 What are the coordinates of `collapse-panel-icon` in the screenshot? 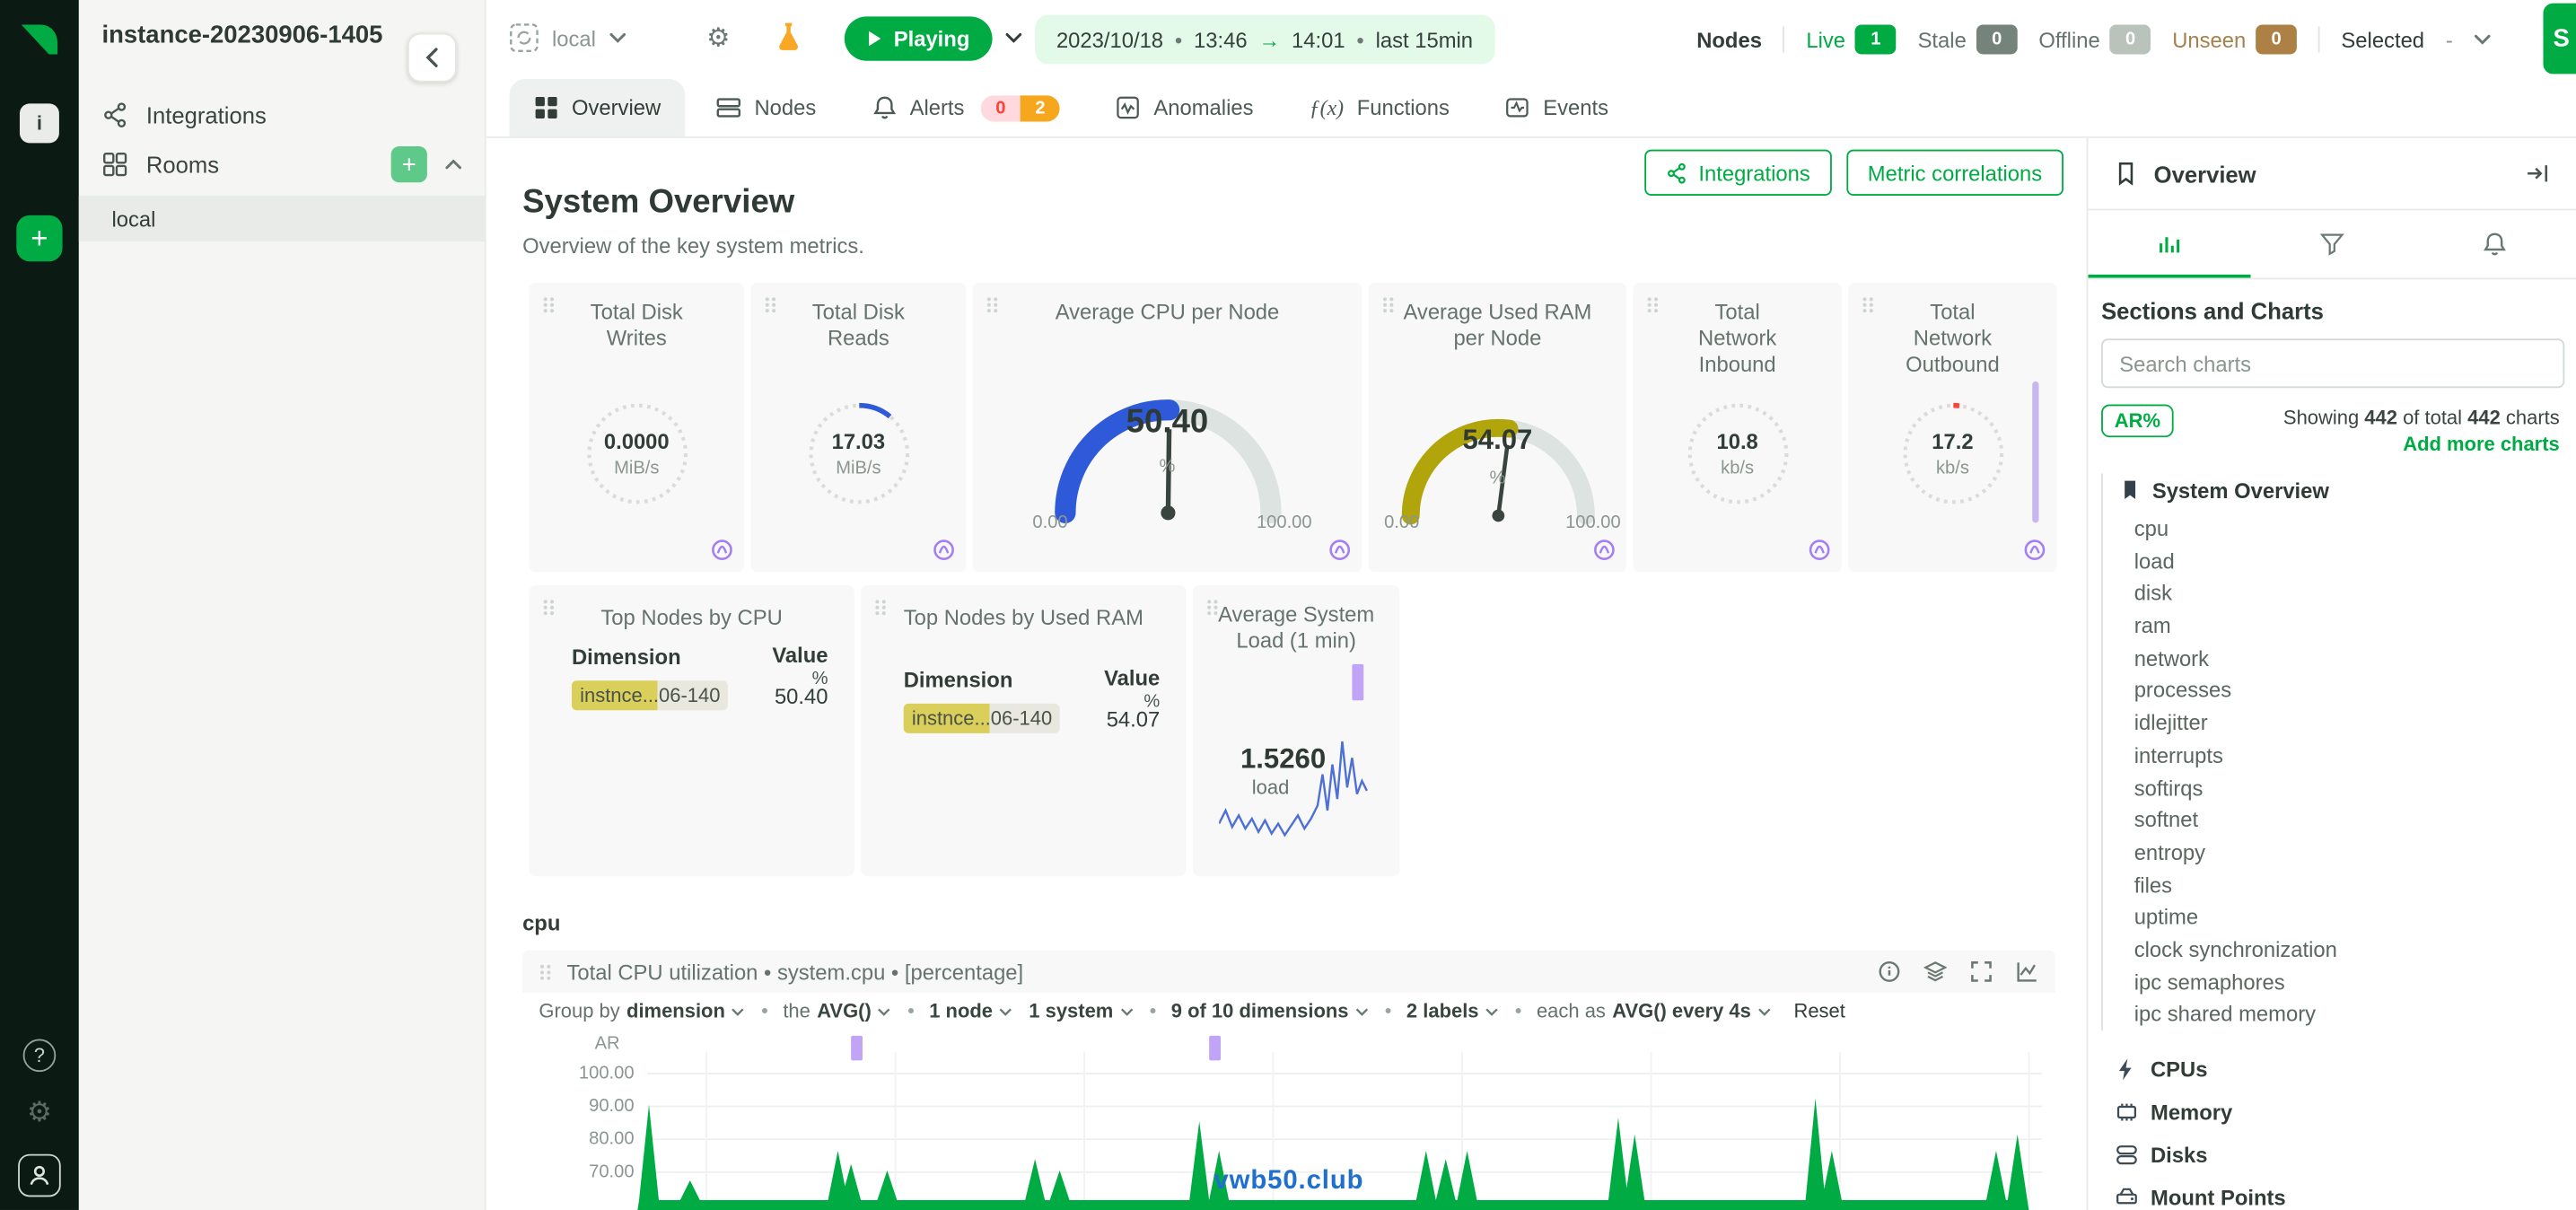 It's located at (2537, 173).